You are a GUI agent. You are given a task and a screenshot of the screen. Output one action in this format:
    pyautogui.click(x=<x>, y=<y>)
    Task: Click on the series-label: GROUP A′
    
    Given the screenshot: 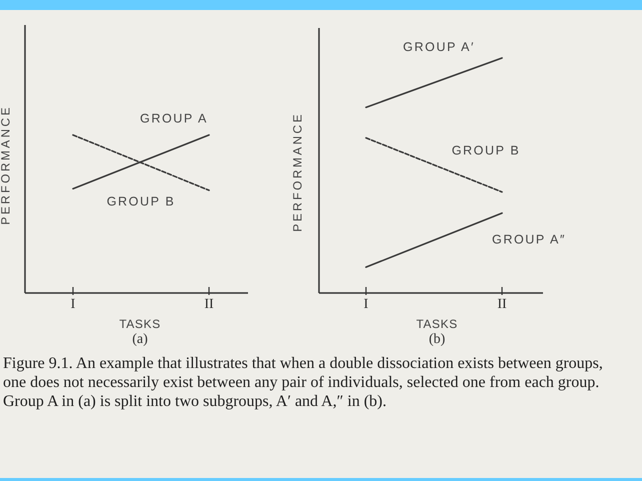 What is the action you would take?
    pyautogui.click(x=439, y=47)
    